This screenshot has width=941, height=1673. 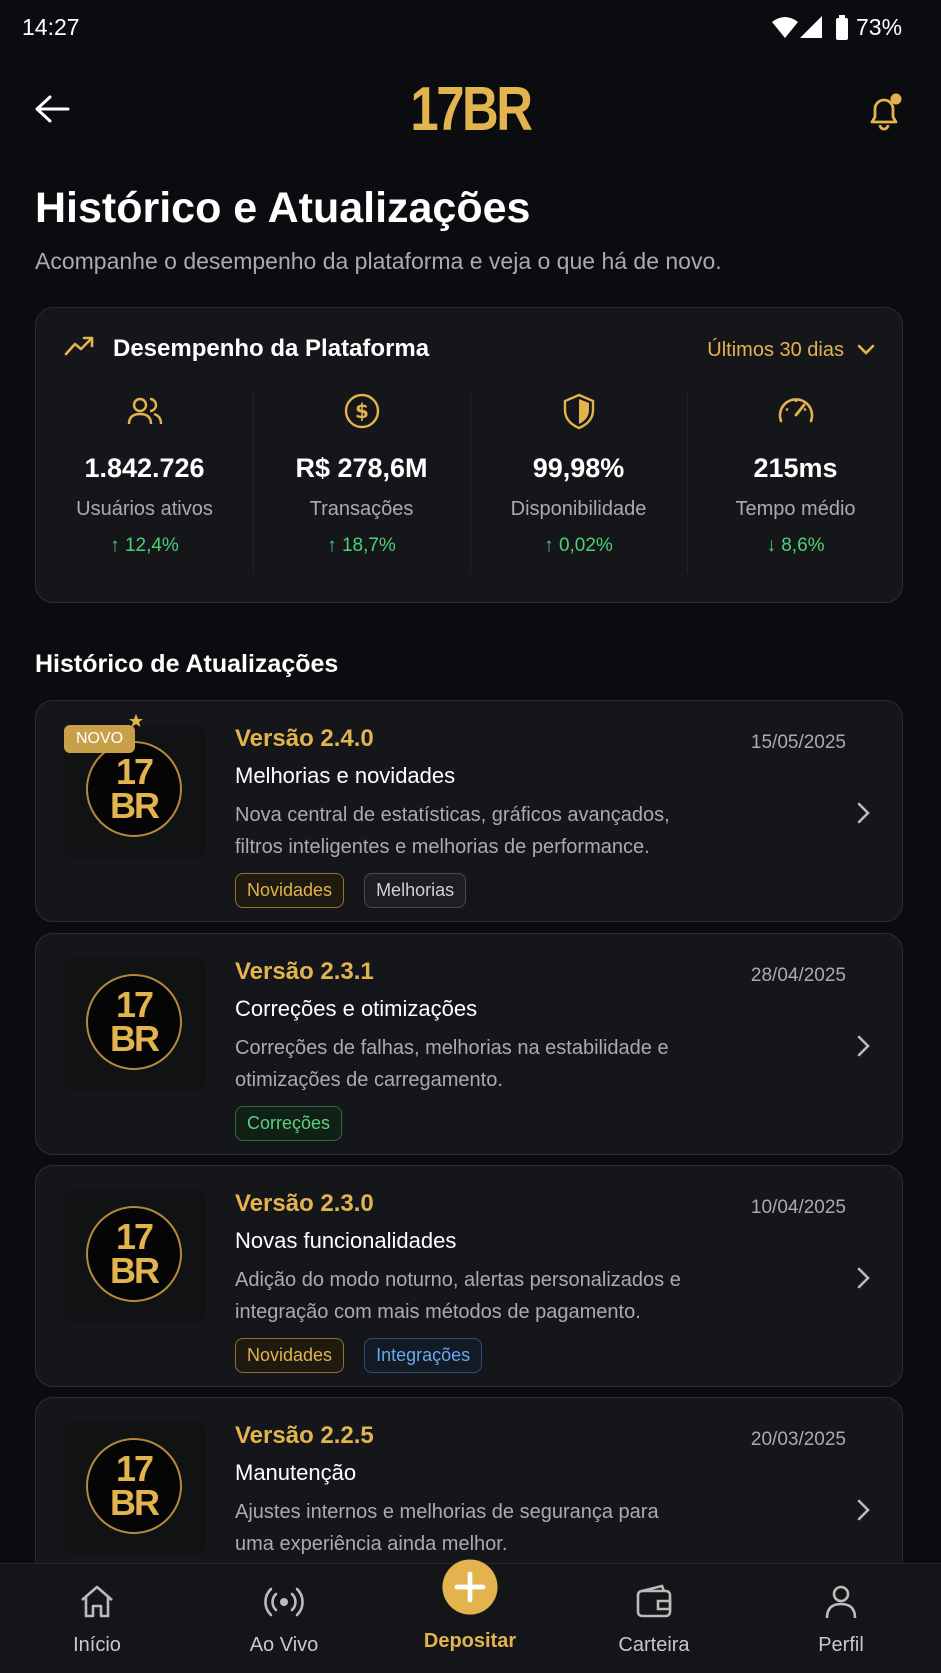 What do you see at coordinates (798, 1207) in the screenshot?
I see `update-date: 10/04/2025` at bounding box center [798, 1207].